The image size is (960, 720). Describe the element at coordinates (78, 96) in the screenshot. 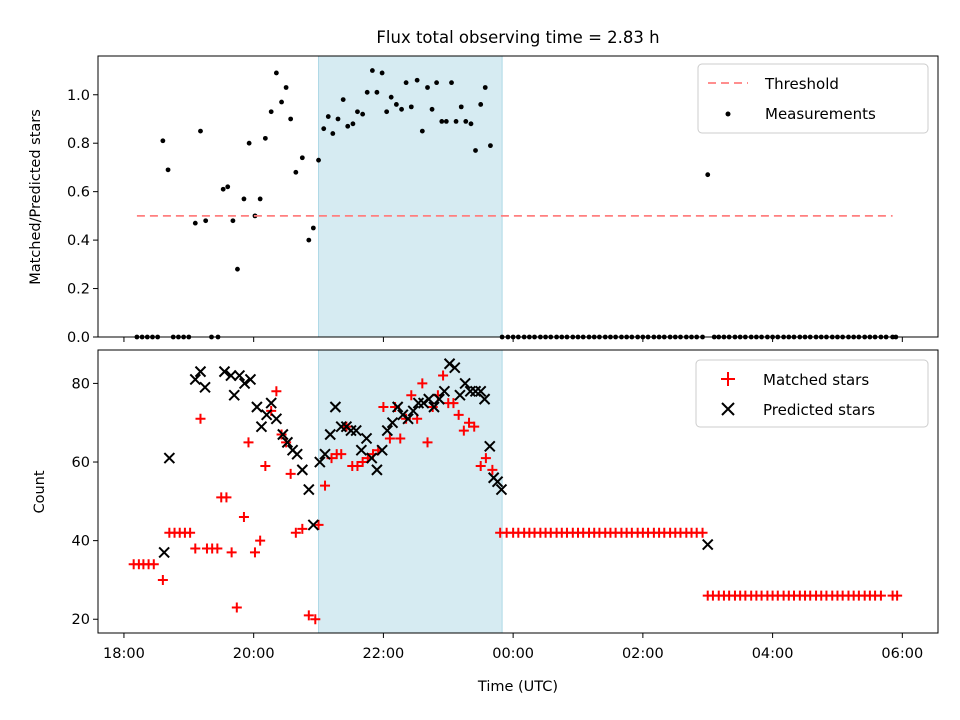

I see `ratio-y-tick-label: 1.0` at that location.